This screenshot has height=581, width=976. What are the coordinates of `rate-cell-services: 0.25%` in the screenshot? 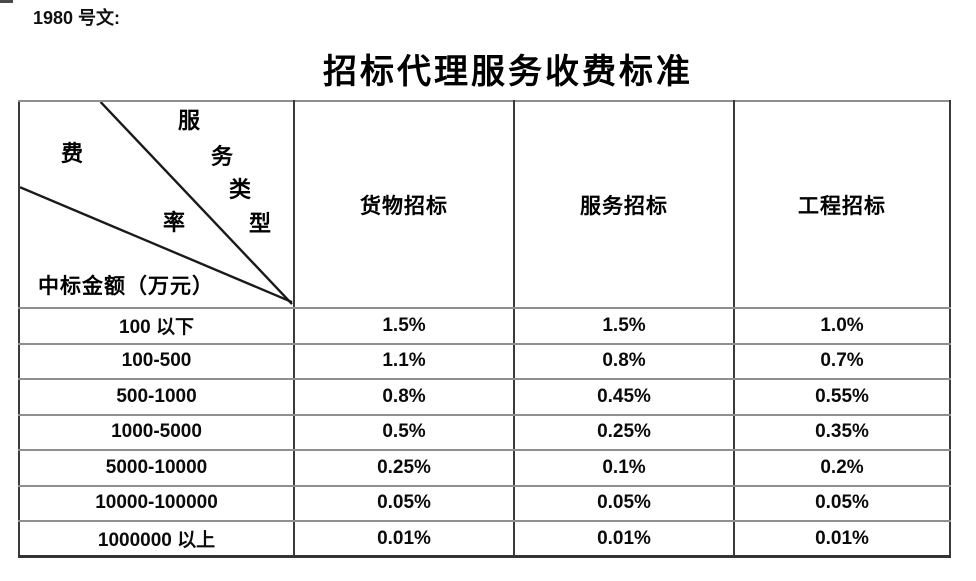 It's located at (624, 432).